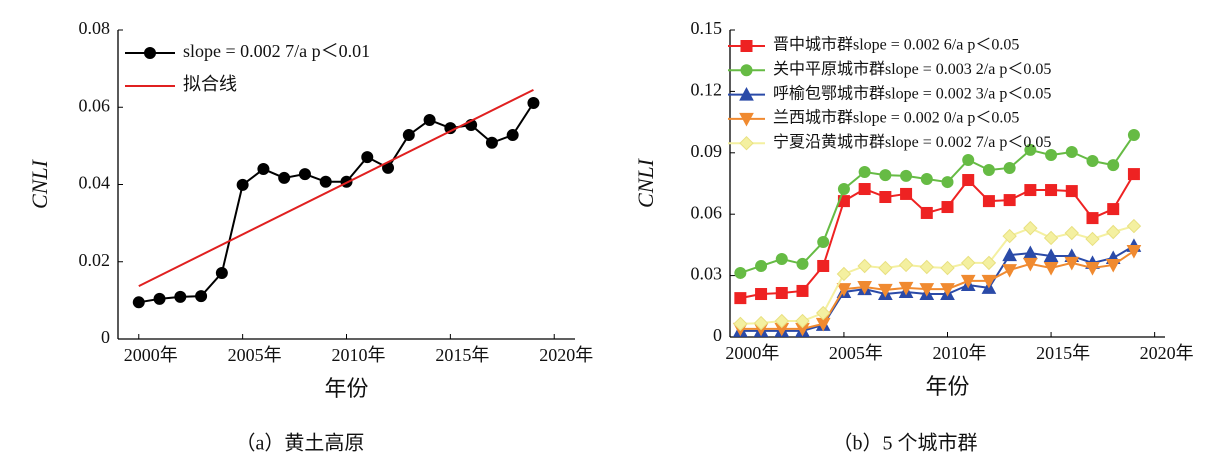 This screenshot has width=1217, height=468. What do you see at coordinates (937, 275) in the screenshot?
I see `series-line` at bounding box center [937, 275].